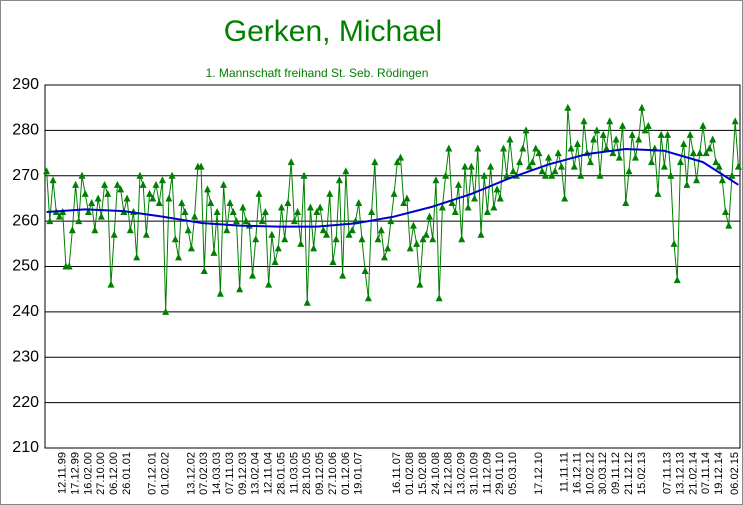 The width and height of the screenshot is (743, 505). I want to click on x-tick-label: 06.02.15, so click(735, 473).